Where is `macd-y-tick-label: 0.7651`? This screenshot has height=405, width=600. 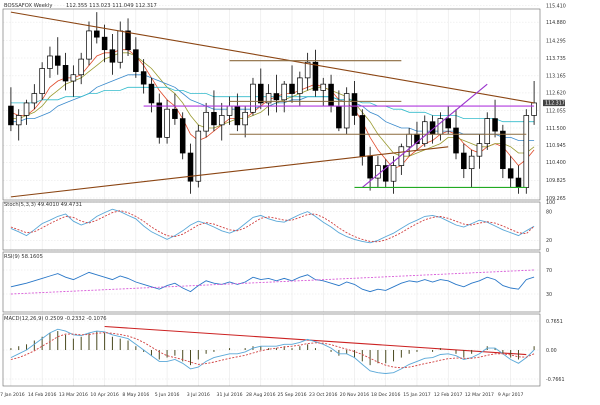 macd-y-tick-label: 0.7651 is located at coordinates (554, 322).